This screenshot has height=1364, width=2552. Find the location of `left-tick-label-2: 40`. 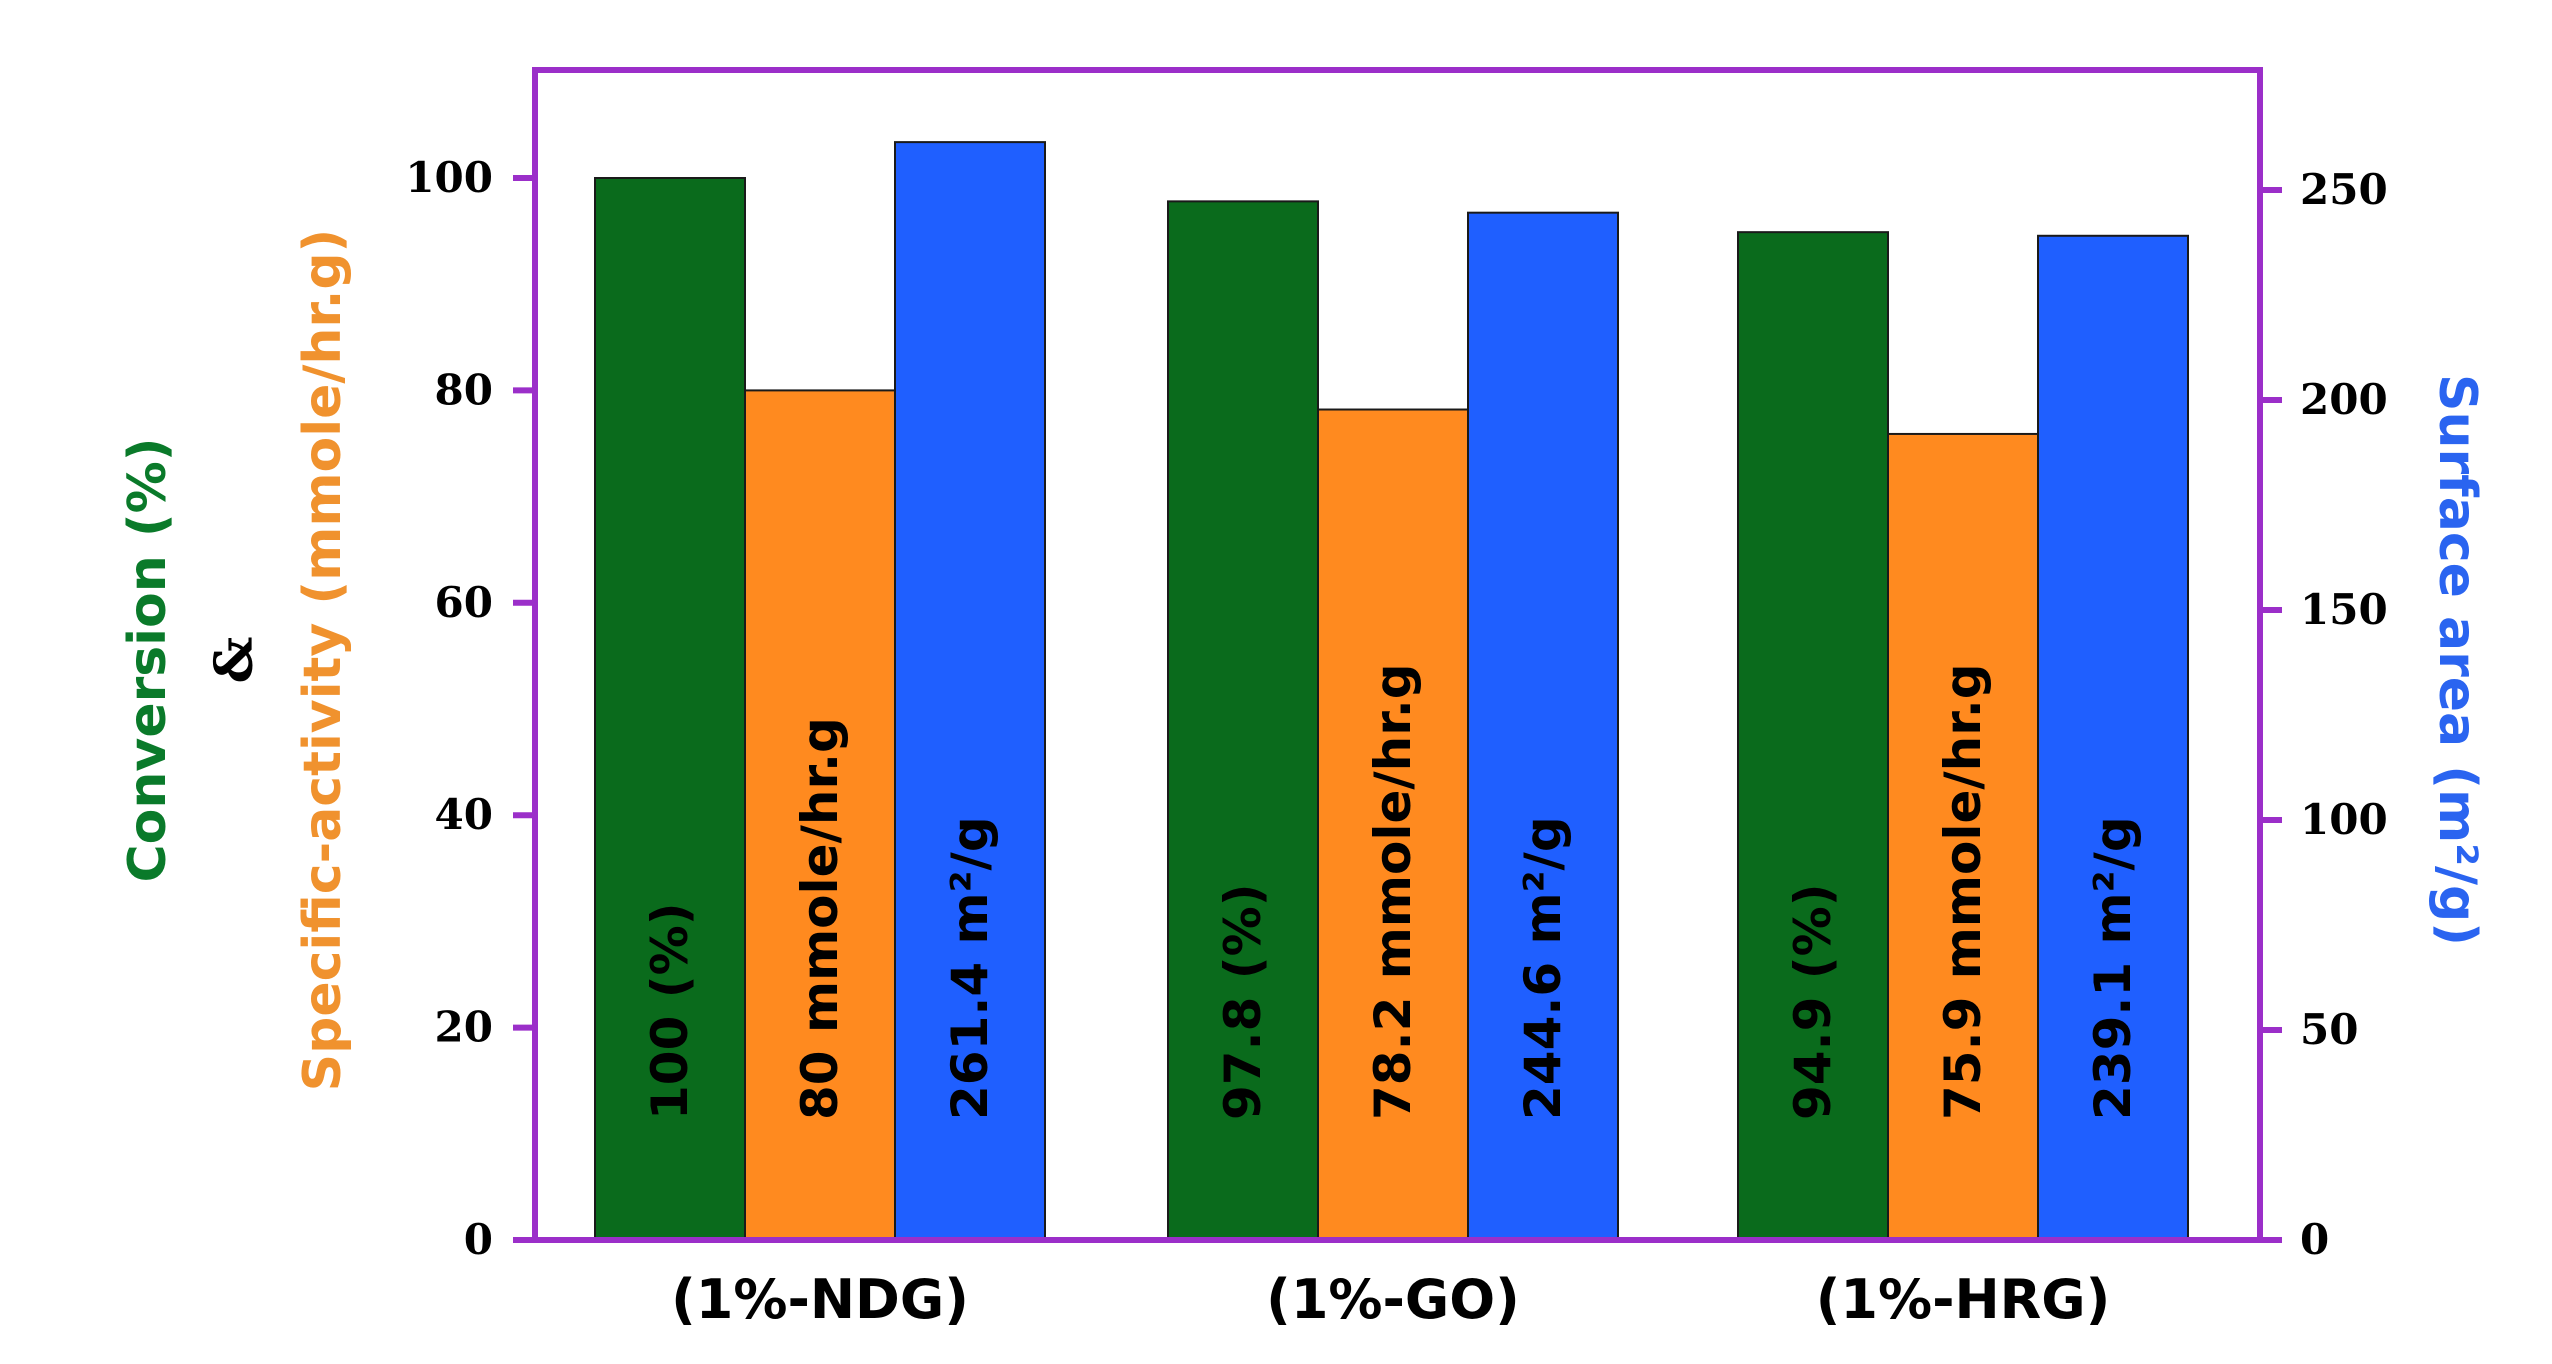

left-tick-label-2: 40 is located at coordinates (464, 814).